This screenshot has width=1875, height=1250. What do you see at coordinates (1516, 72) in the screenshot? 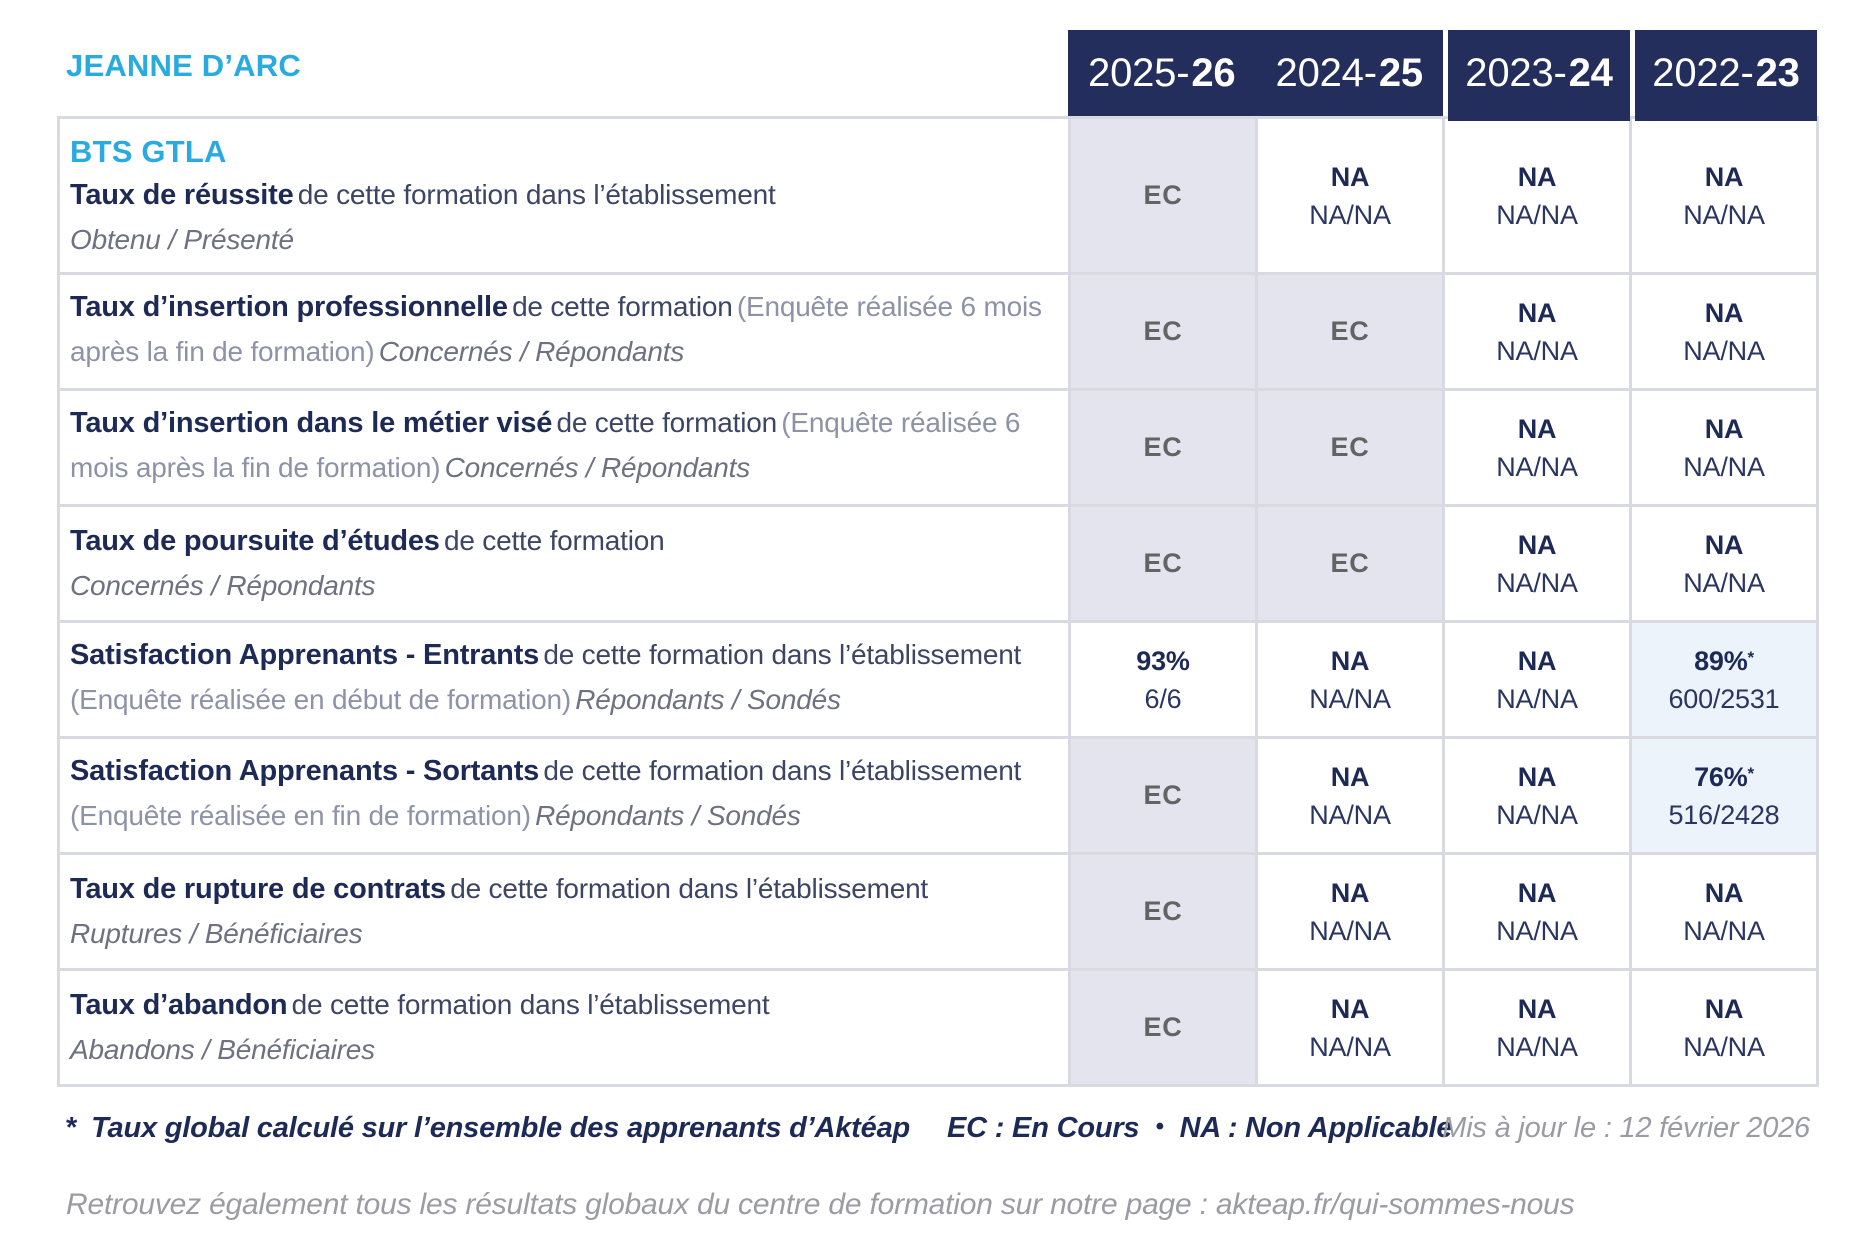
I see `year-label: 2023-` at bounding box center [1516, 72].